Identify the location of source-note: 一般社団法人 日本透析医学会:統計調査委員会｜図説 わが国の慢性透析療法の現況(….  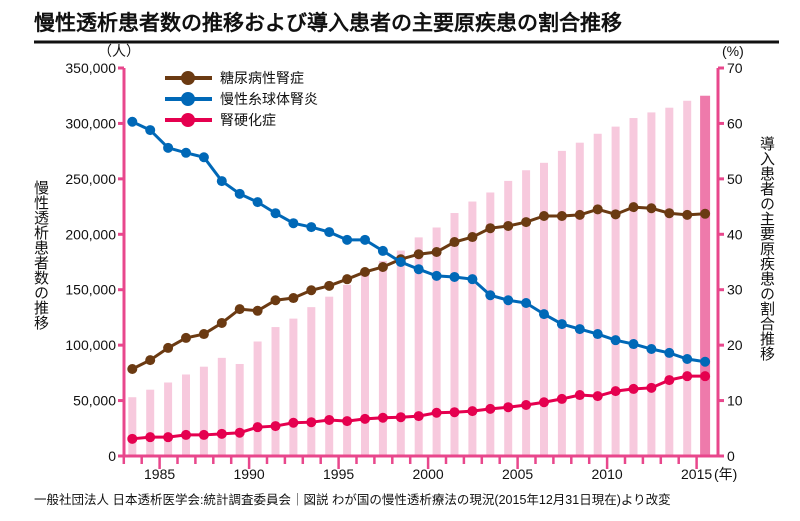
(352, 499).